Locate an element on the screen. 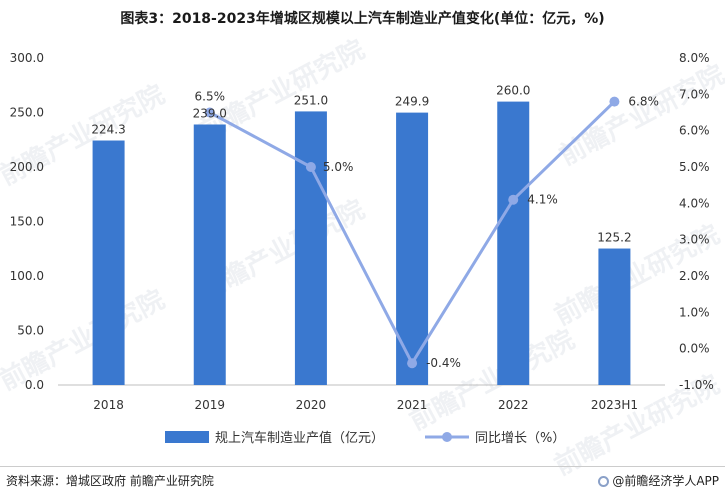  x-tick-label: 2021 is located at coordinates (412, 405).